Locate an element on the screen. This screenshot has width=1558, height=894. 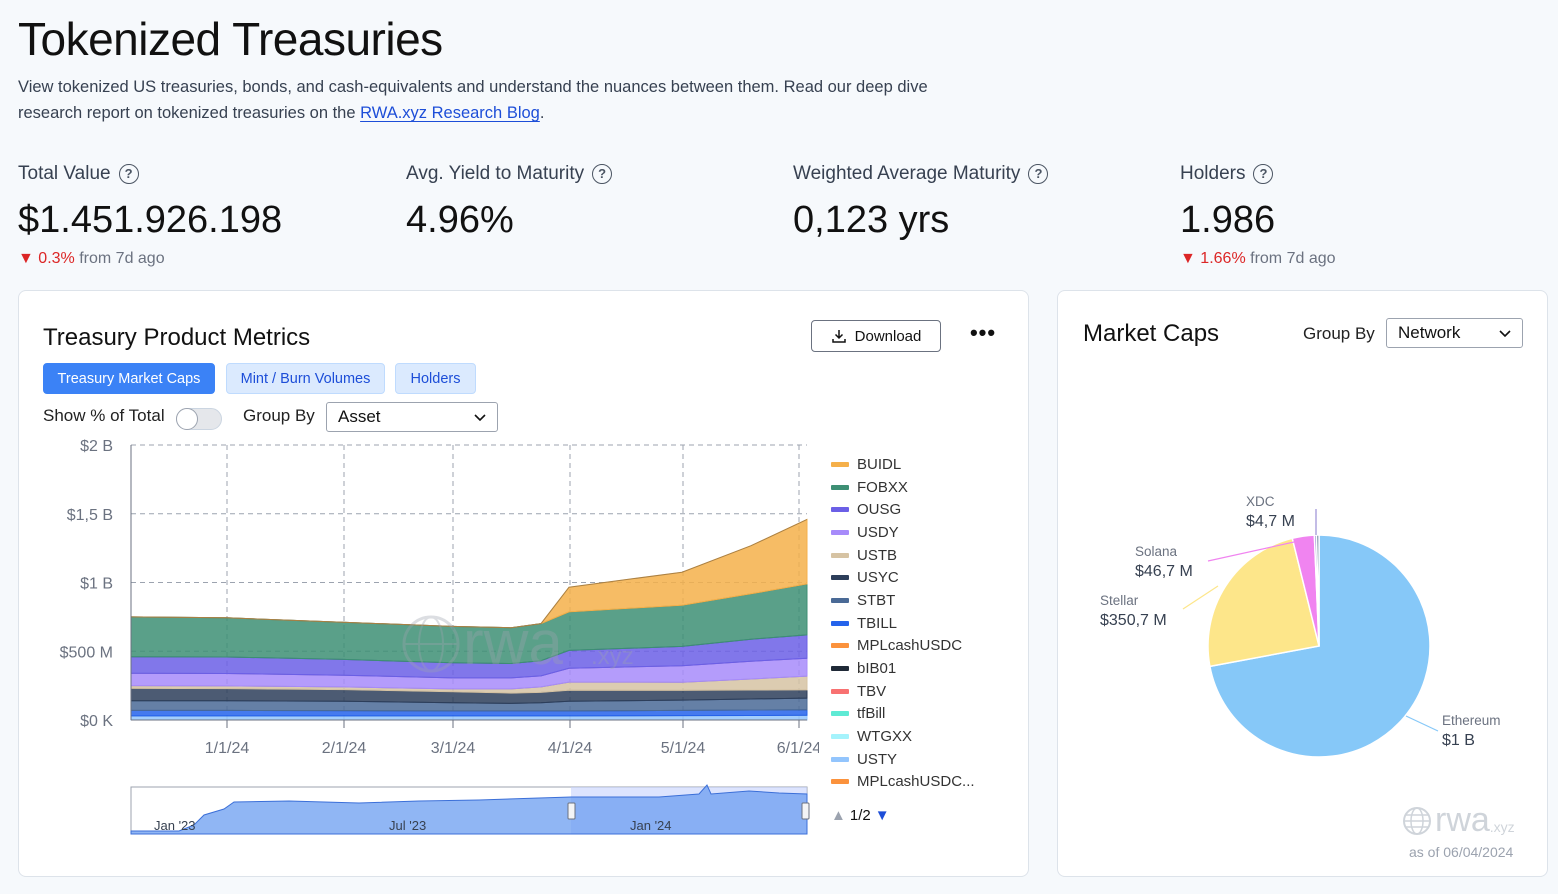
navigator-label: Jan '23 is located at coordinates (175, 825).